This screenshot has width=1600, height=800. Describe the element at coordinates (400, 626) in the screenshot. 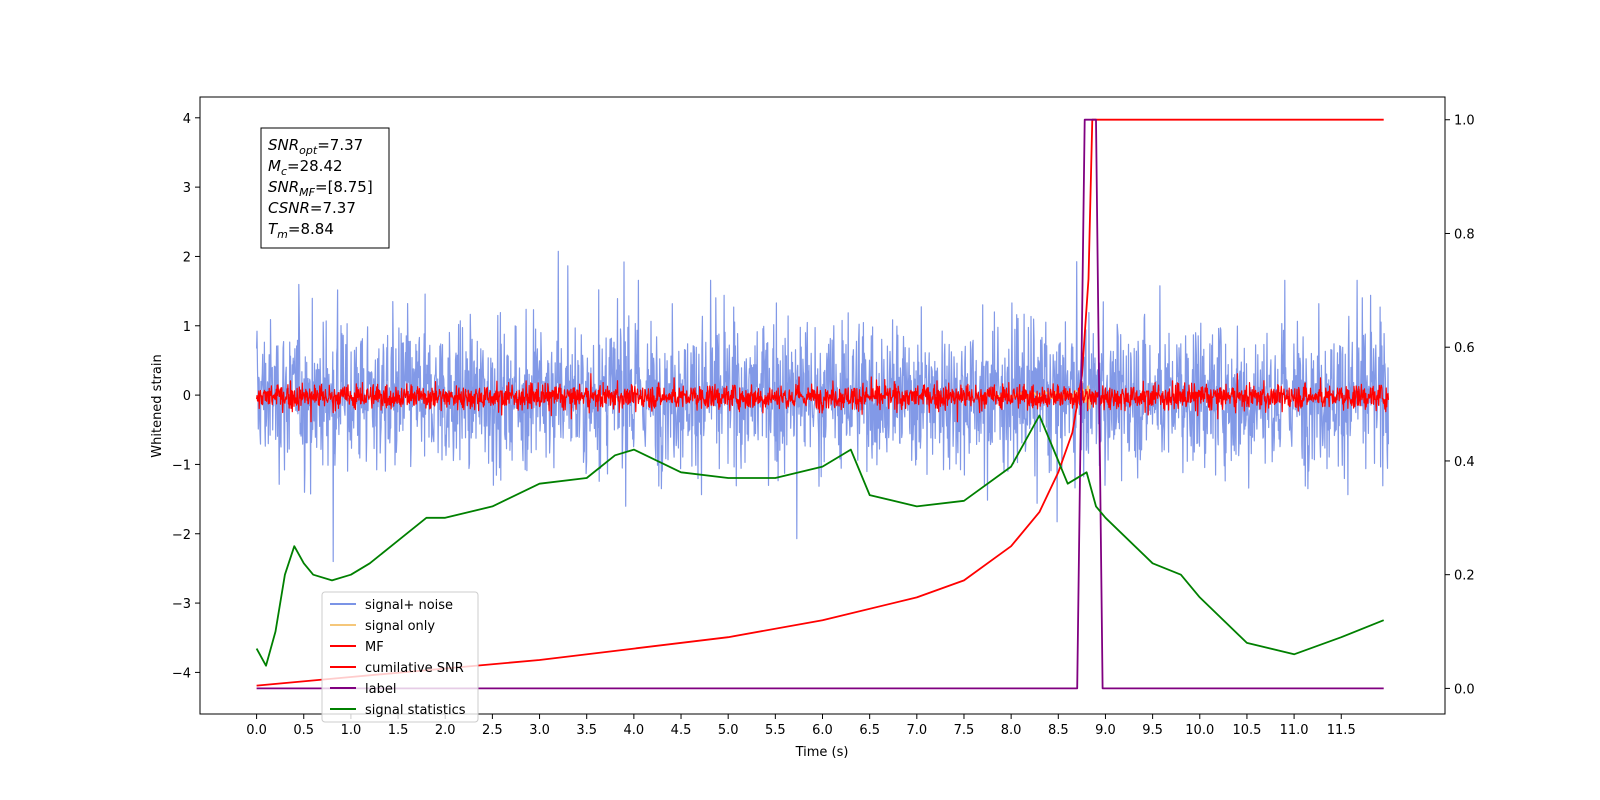

I see `legend-label: signal only` at that location.